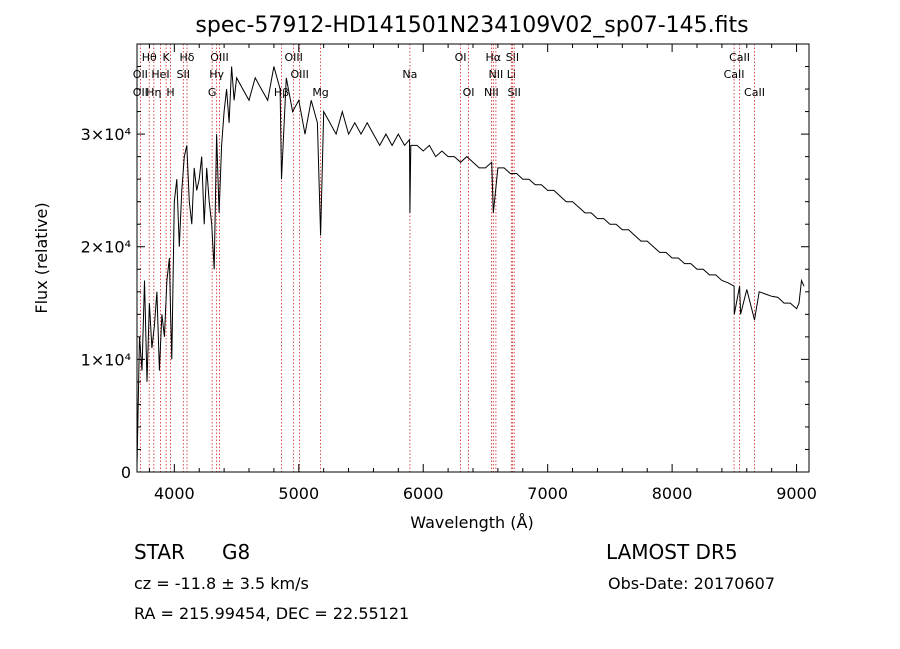 This screenshot has height=649, width=900. What do you see at coordinates (216, 74) in the screenshot?
I see `line-marker-label: Hγ` at bounding box center [216, 74].